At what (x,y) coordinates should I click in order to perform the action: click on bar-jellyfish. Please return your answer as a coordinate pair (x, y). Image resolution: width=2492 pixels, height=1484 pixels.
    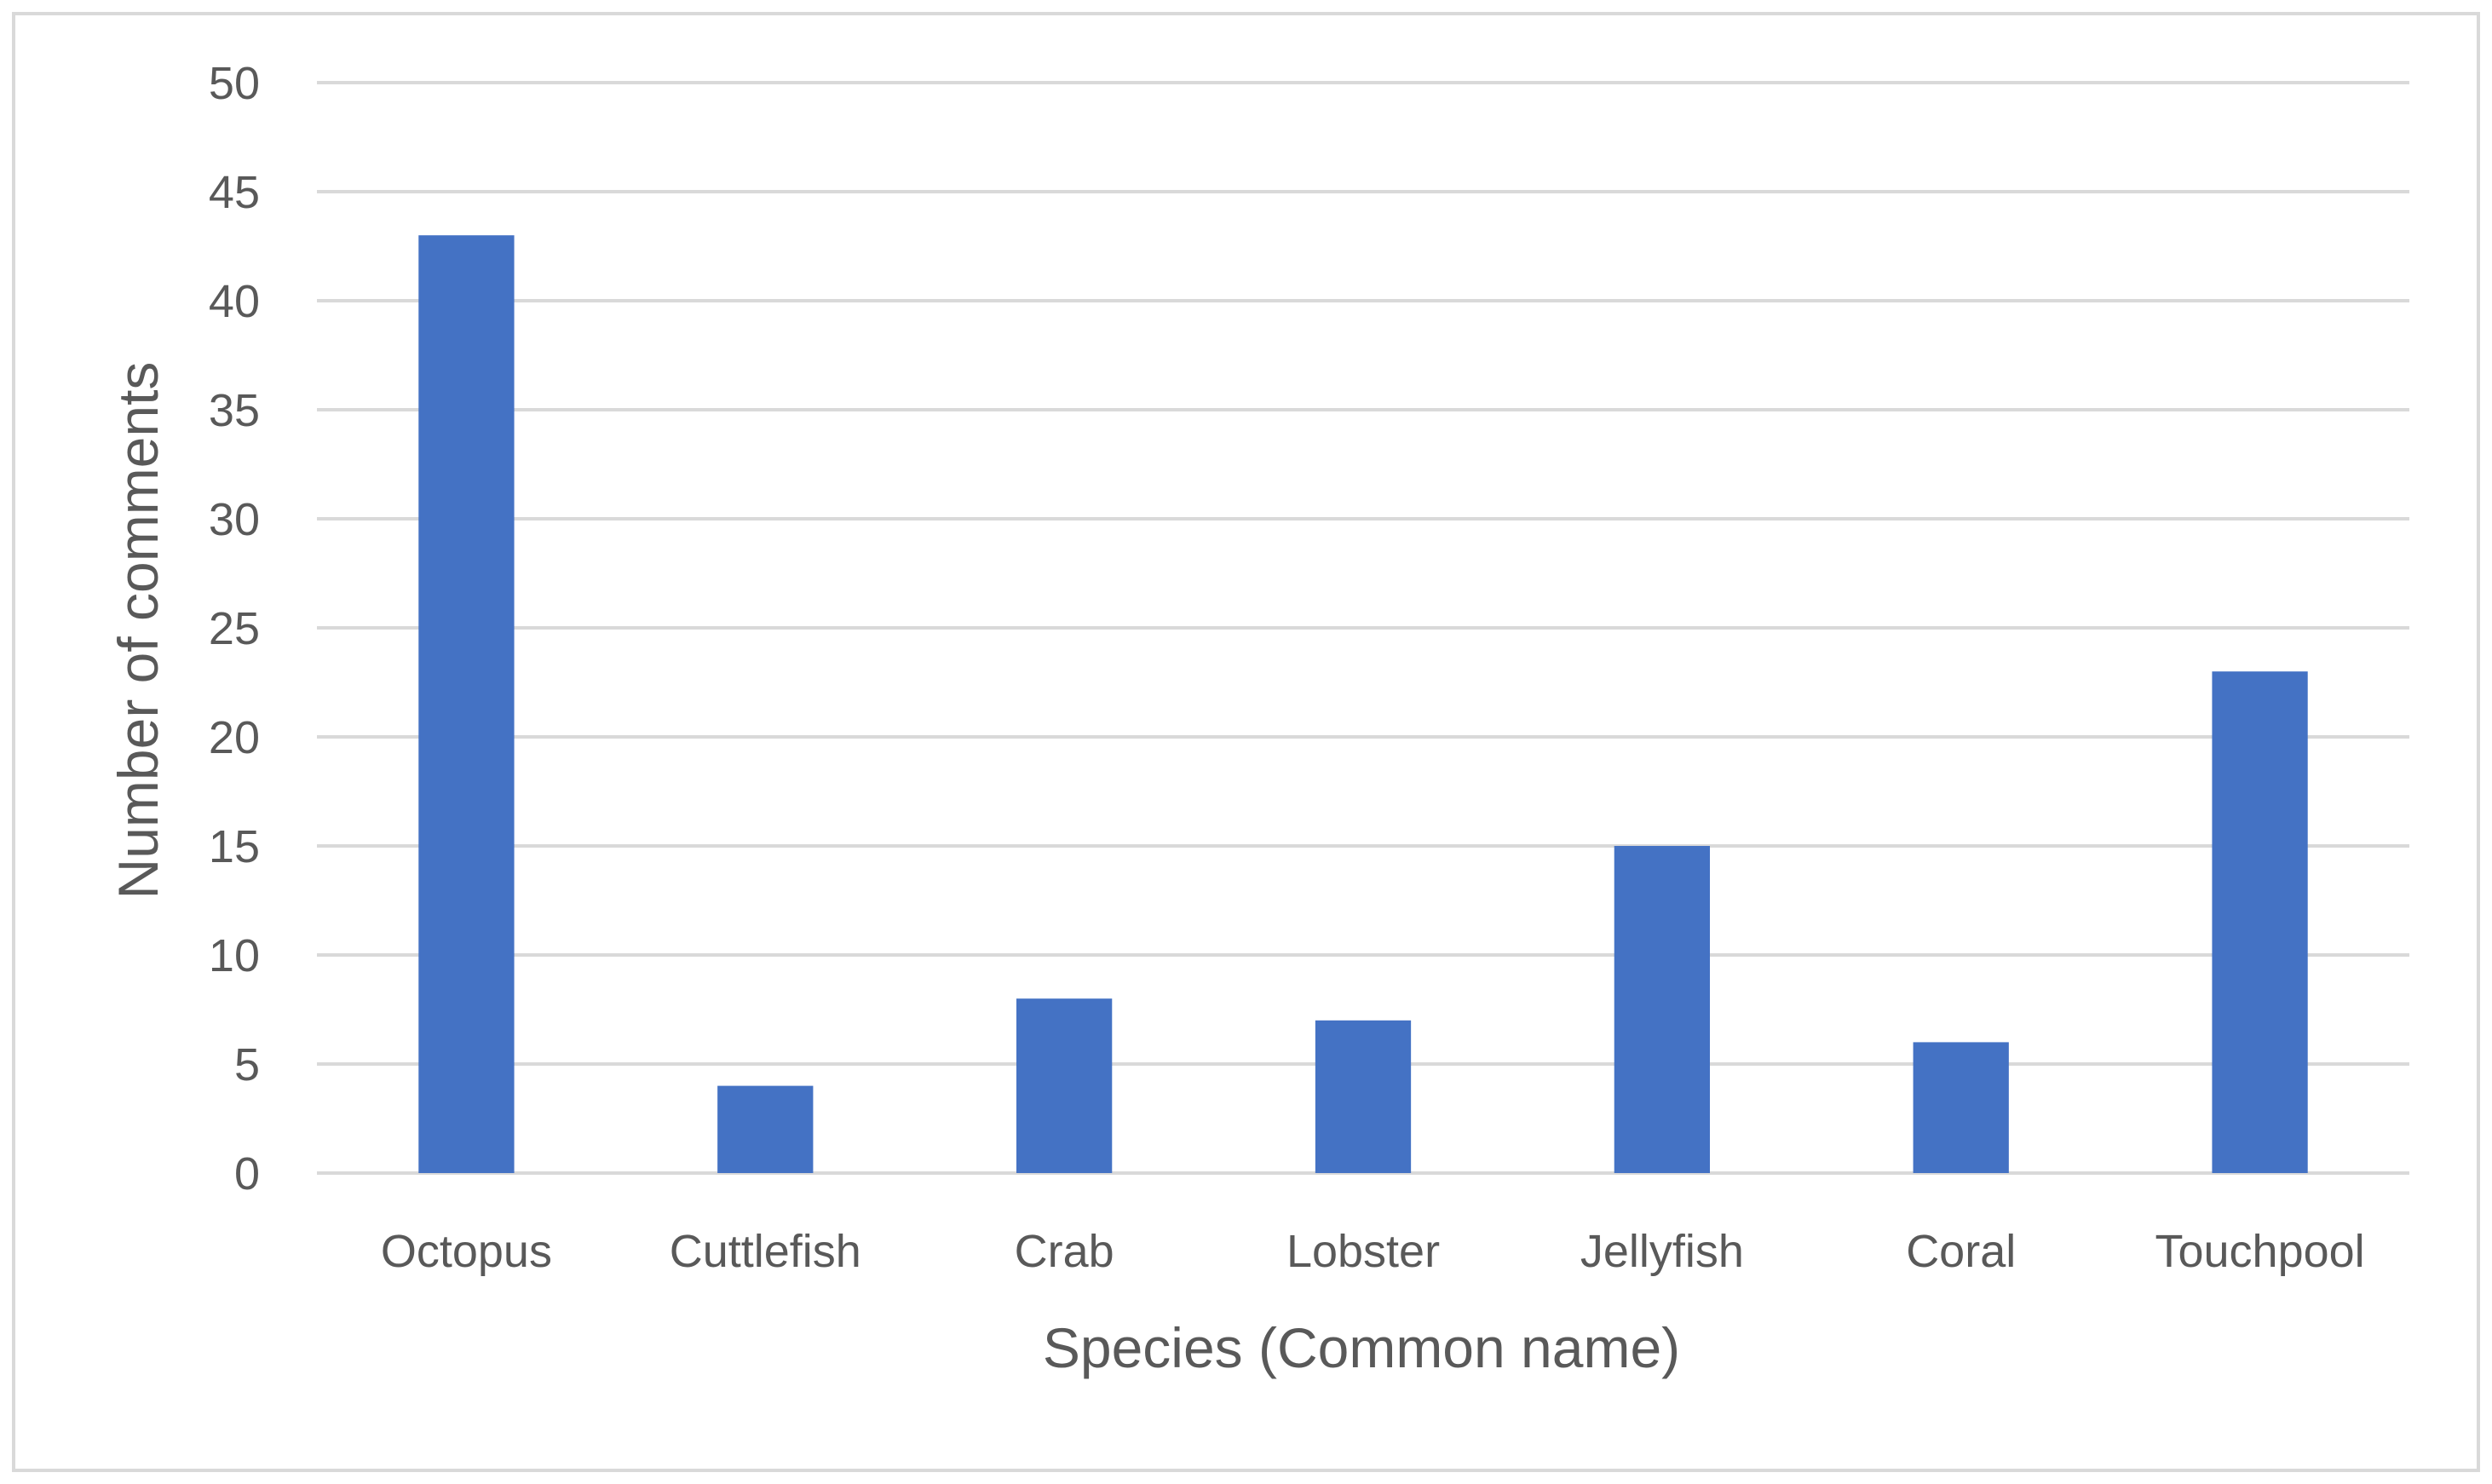
    Looking at the image, I should click on (1662, 1009).